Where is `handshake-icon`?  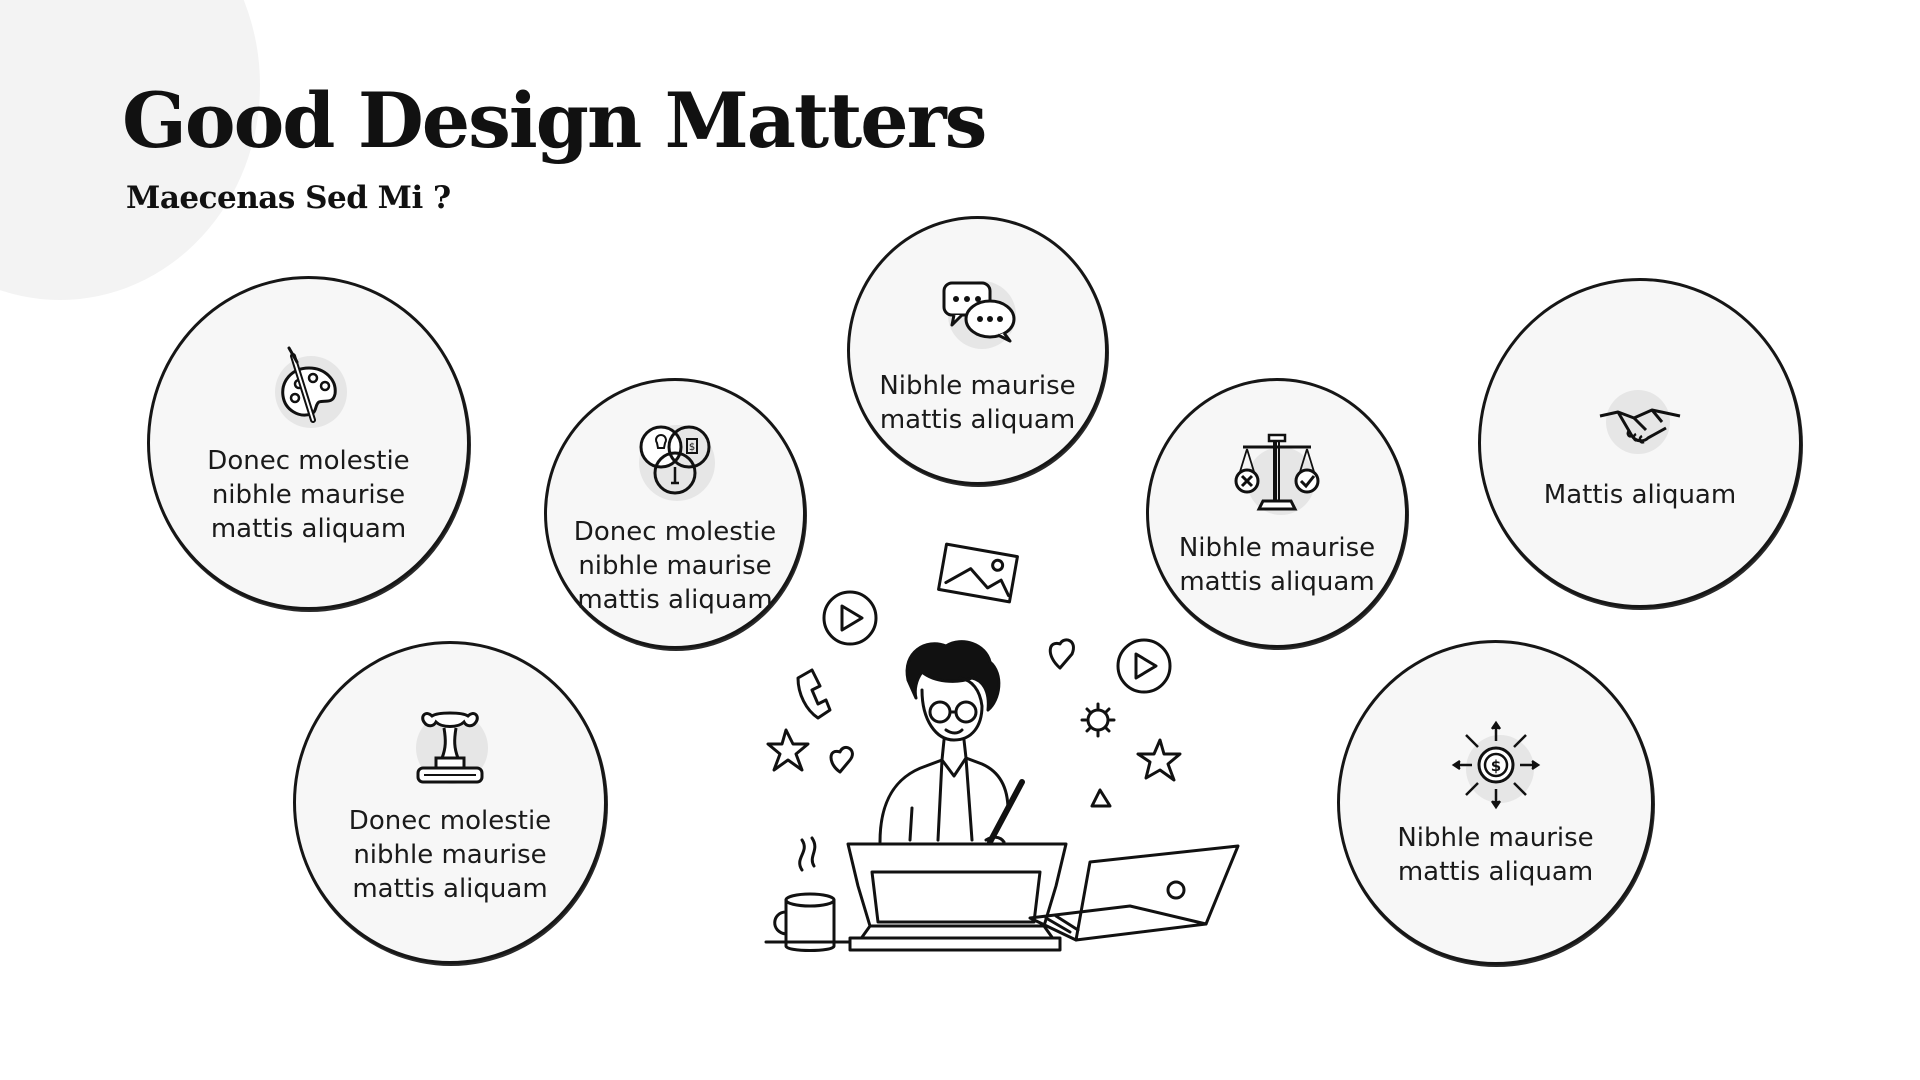
handshake-icon is located at coordinates (1640, 422).